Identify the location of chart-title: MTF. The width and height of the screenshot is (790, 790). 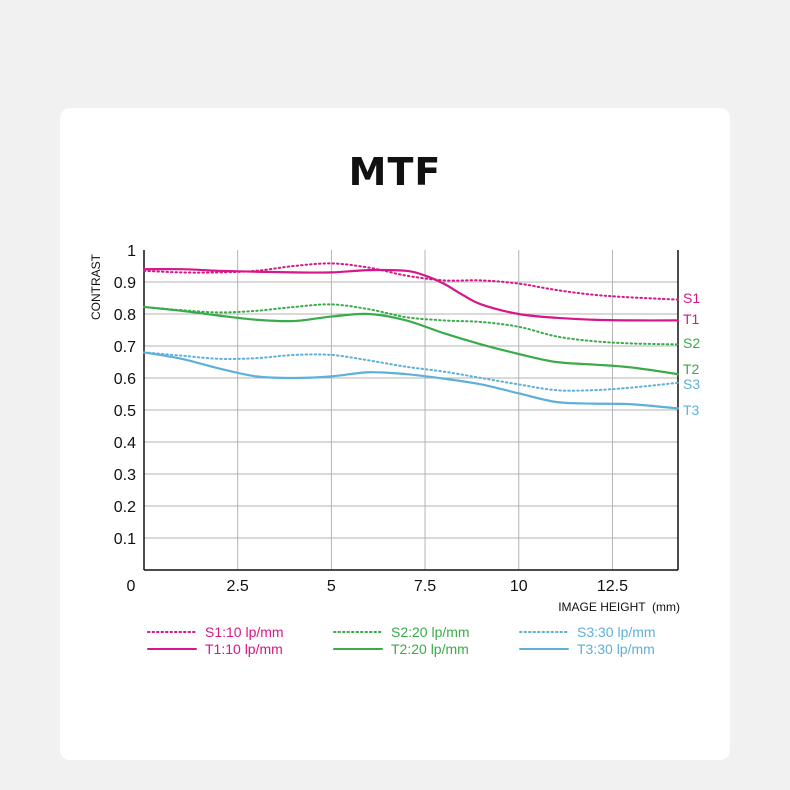
(395, 172).